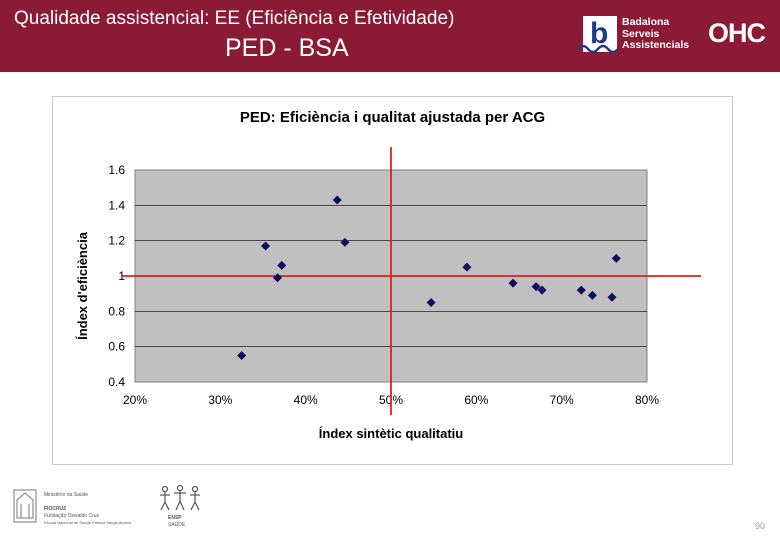 The height and width of the screenshot is (540, 780). I want to click on x-tick-label: 40%, so click(306, 400).